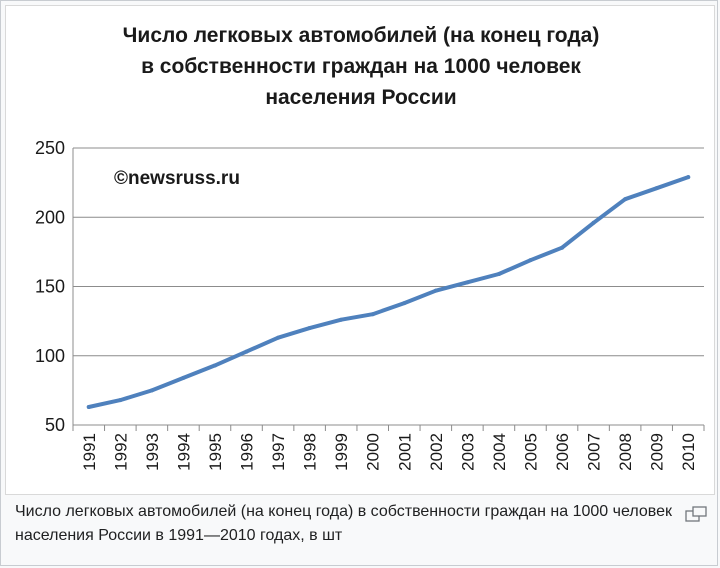  Describe the element at coordinates (50, 148) in the screenshot. I see `y-tick-label: 250` at that location.